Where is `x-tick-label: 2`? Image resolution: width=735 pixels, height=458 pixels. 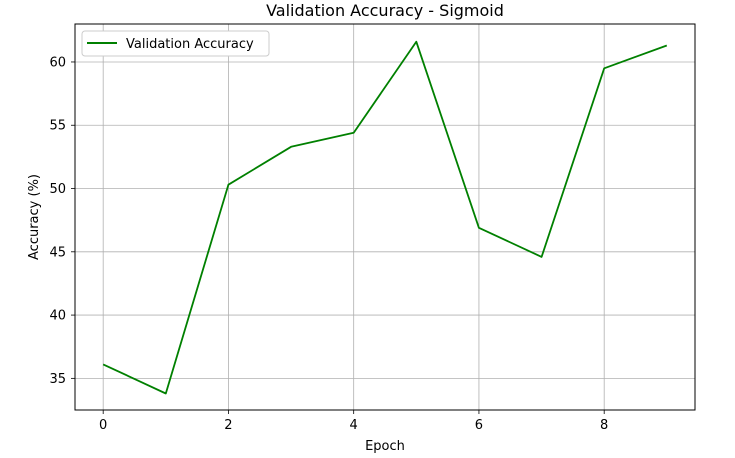 x-tick-label: 2 is located at coordinates (228, 425).